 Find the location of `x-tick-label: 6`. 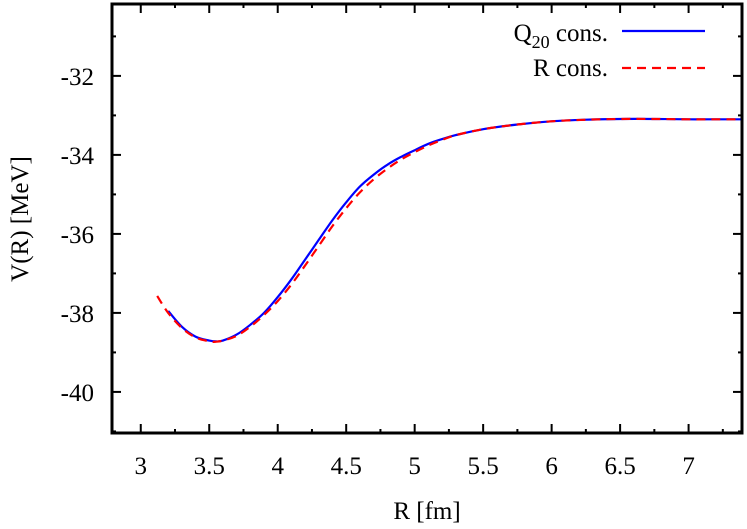

x-tick-label: 6 is located at coordinates (551, 466).